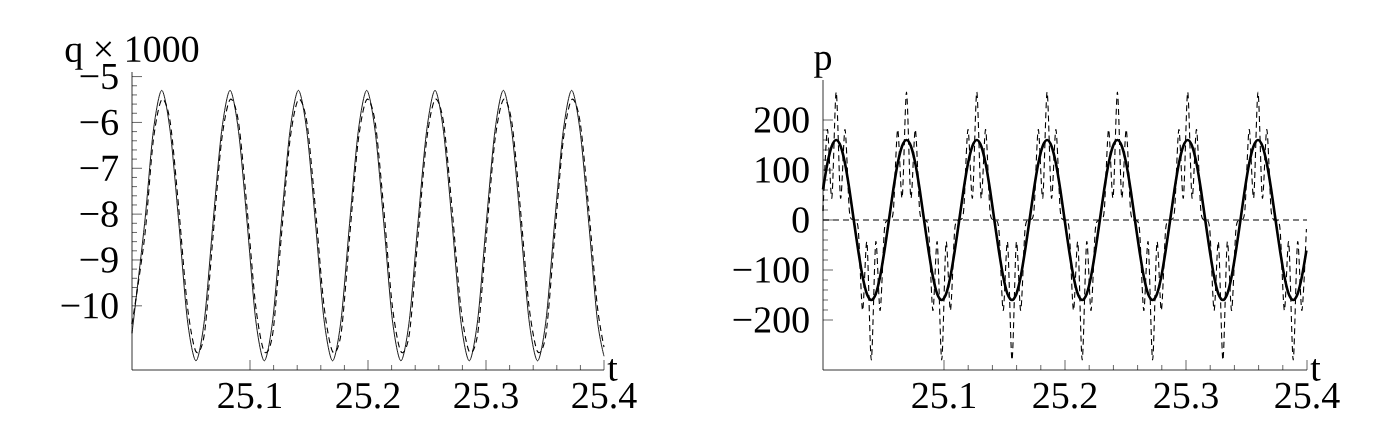  What do you see at coordinates (89, 306) in the screenshot?
I see `y-tick-label: −10` at bounding box center [89, 306].